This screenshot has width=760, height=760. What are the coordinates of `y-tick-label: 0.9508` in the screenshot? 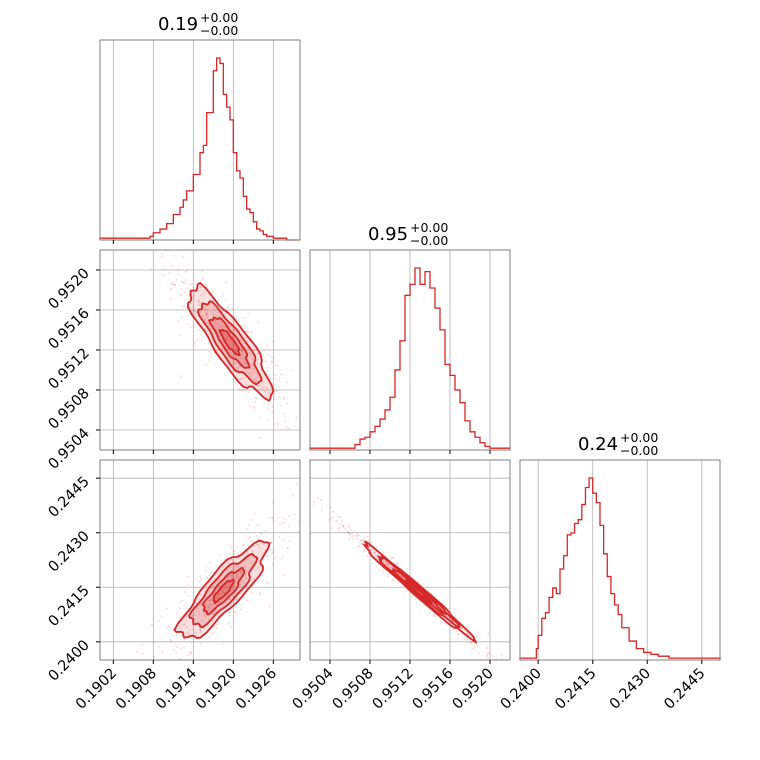 It's located at (69, 409).